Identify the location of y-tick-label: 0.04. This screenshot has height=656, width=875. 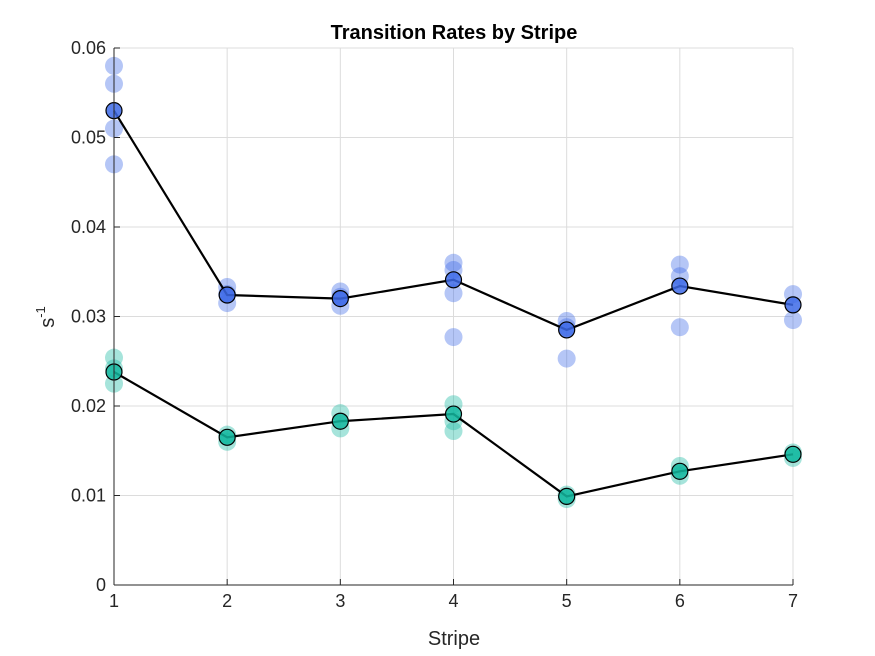
(88, 227).